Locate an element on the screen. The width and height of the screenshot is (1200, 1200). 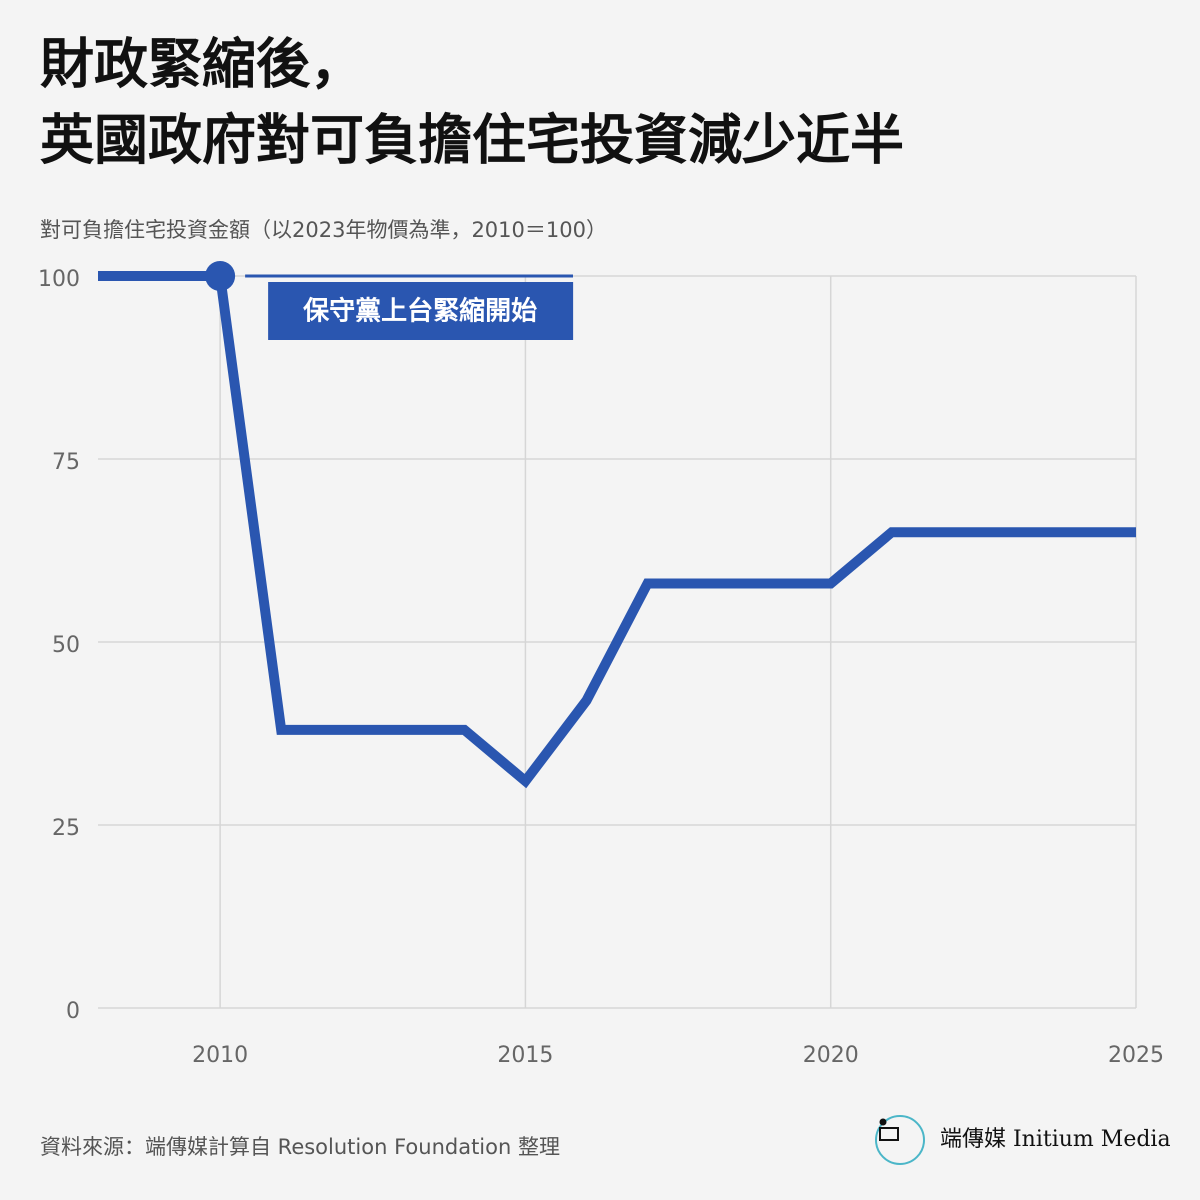
annotation-text: 保守黨上台緊縮開始 is located at coordinates (419, 311).